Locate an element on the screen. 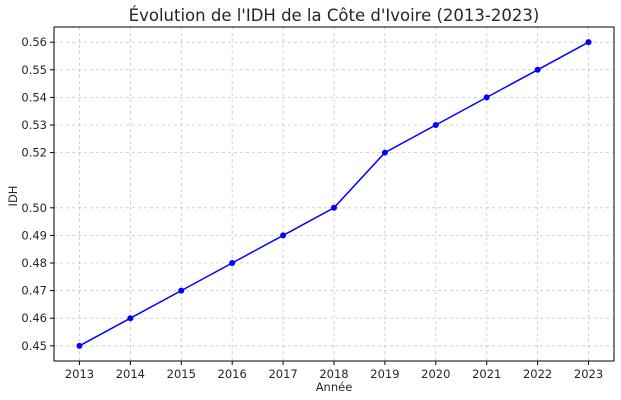  y-tick-label: 0.52 is located at coordinates (34, 153).